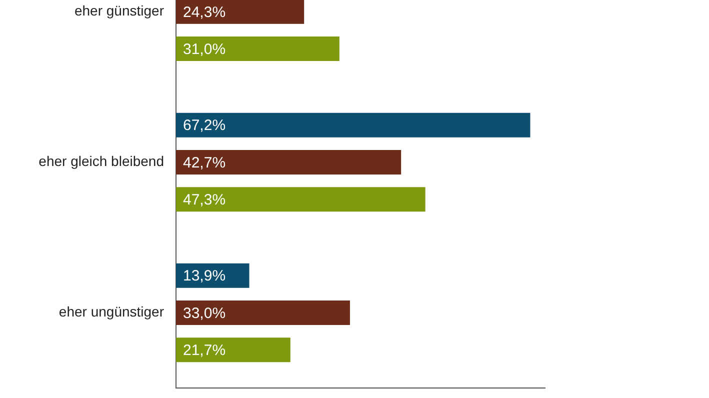  I want to click on y-tick-label: eher ungünstiger, so click(111, 312).